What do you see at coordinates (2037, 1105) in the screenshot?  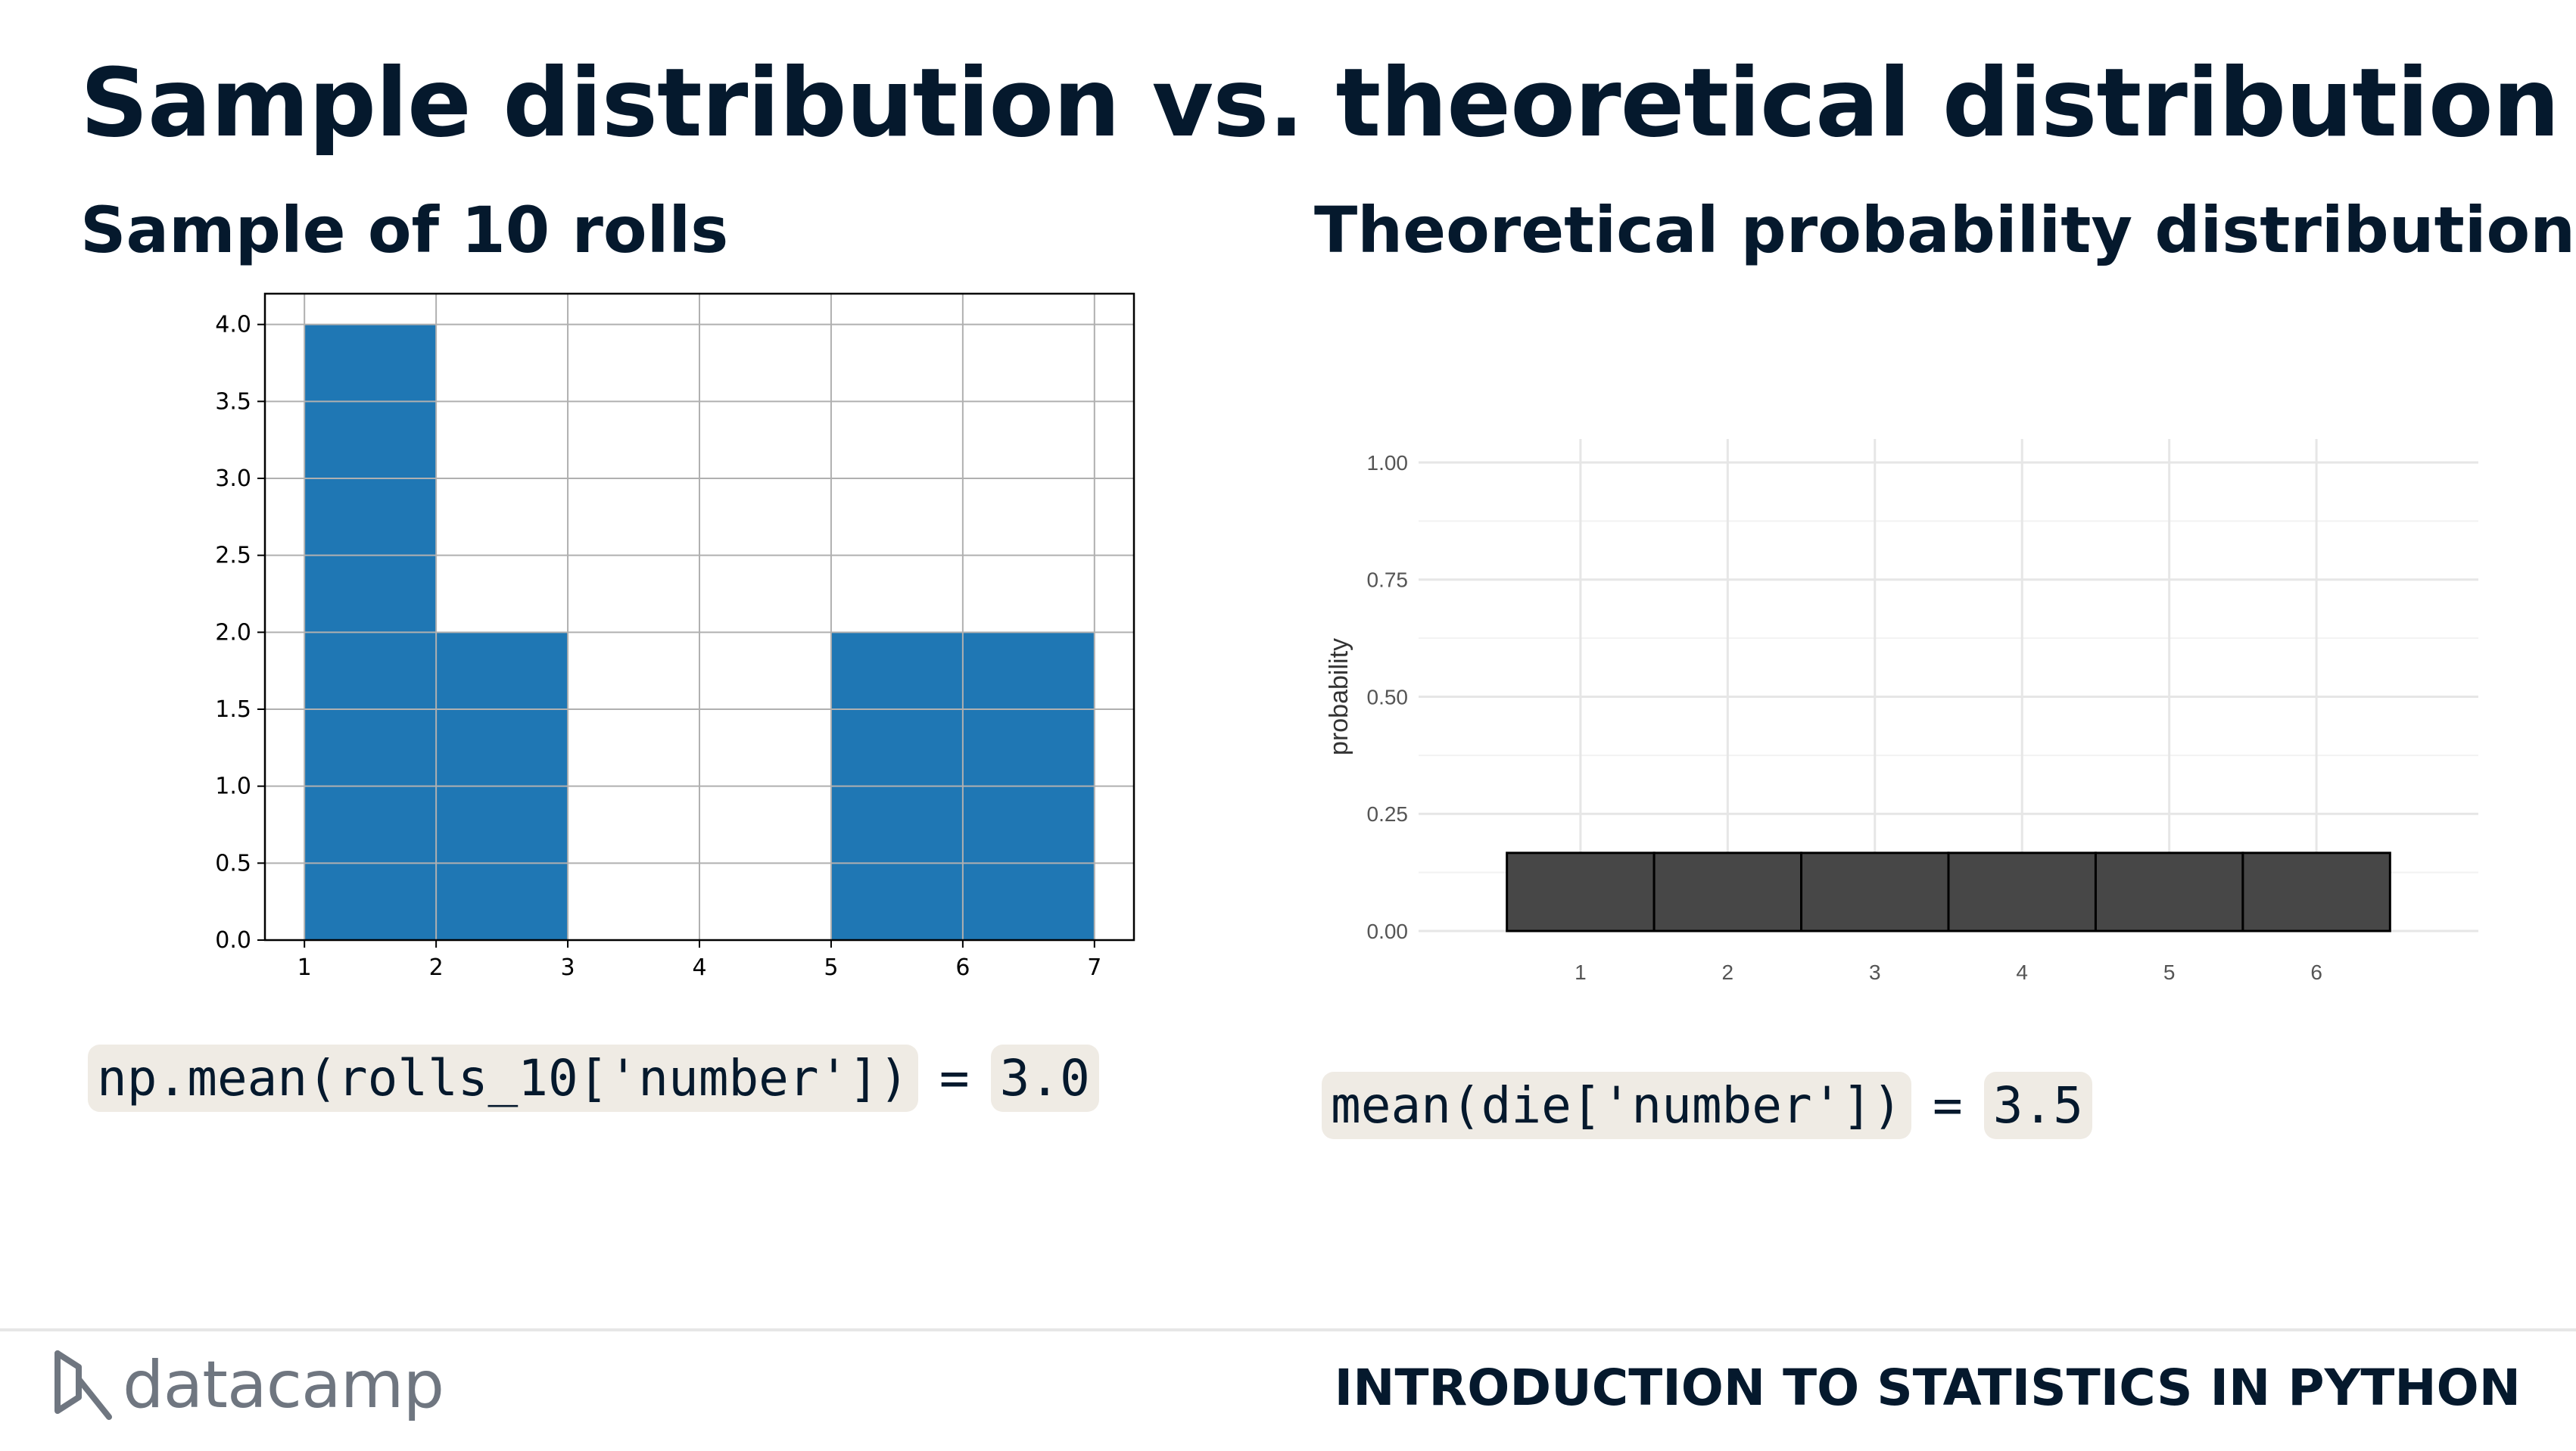 I see `theoretical-mean-result: 3.5` at bounding box center [2037, 1105].